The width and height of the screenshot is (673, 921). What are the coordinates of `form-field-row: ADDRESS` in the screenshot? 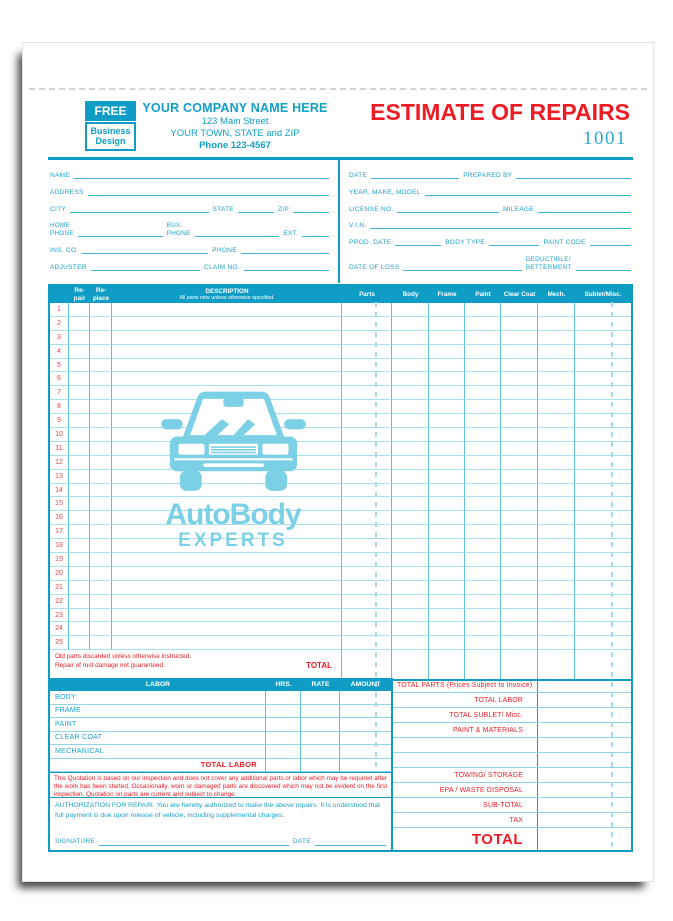 It's located at (189, 192).